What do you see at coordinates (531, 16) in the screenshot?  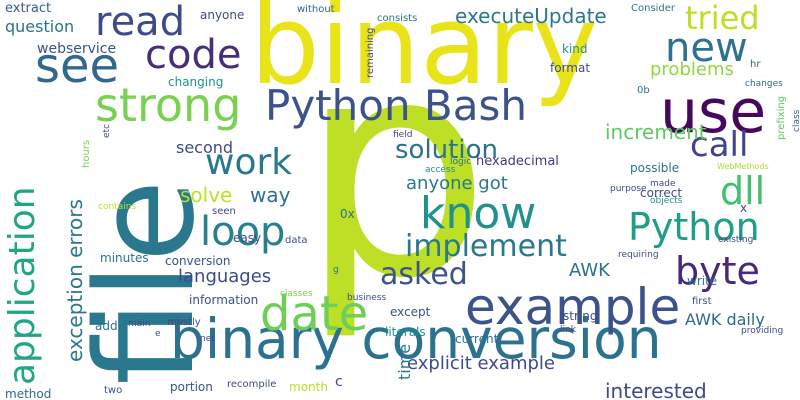 I see `word-executeupdate: executeUpdate` at bounding box center [531, 16].